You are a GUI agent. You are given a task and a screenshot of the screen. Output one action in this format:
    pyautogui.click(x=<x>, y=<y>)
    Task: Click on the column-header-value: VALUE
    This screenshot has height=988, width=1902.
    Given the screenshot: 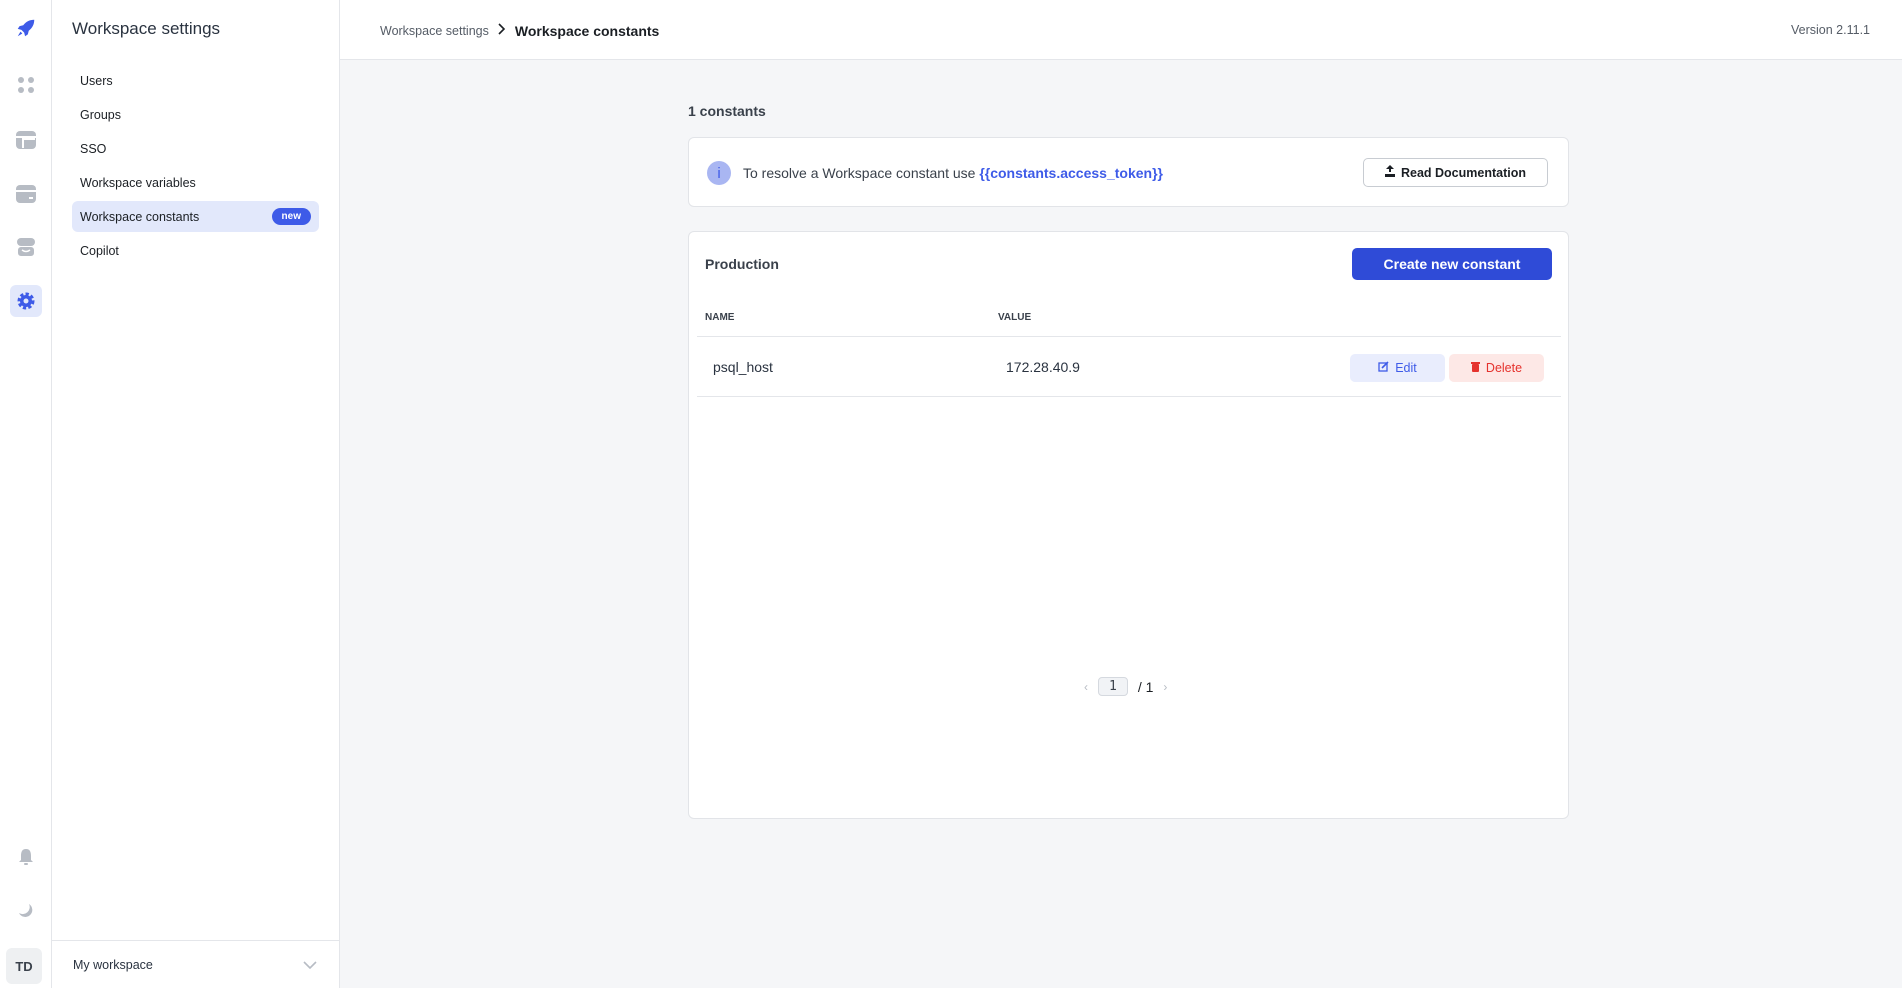 What is the action you would take?
    pyautogui.click(x=1015, y=317)
    